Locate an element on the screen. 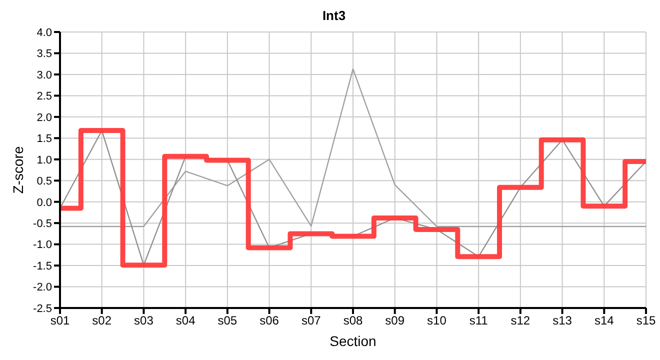  x-tick-label: s10 is located at coordinates (437, 321).